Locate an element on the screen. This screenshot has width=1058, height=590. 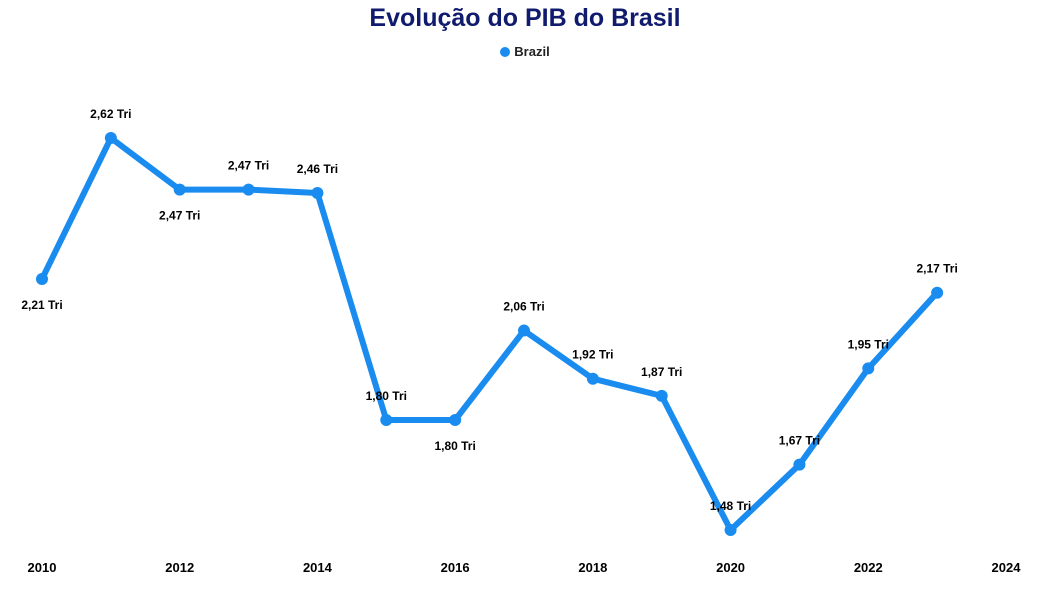
x-tick-label: 2018 is located at coordinates (592, 567).